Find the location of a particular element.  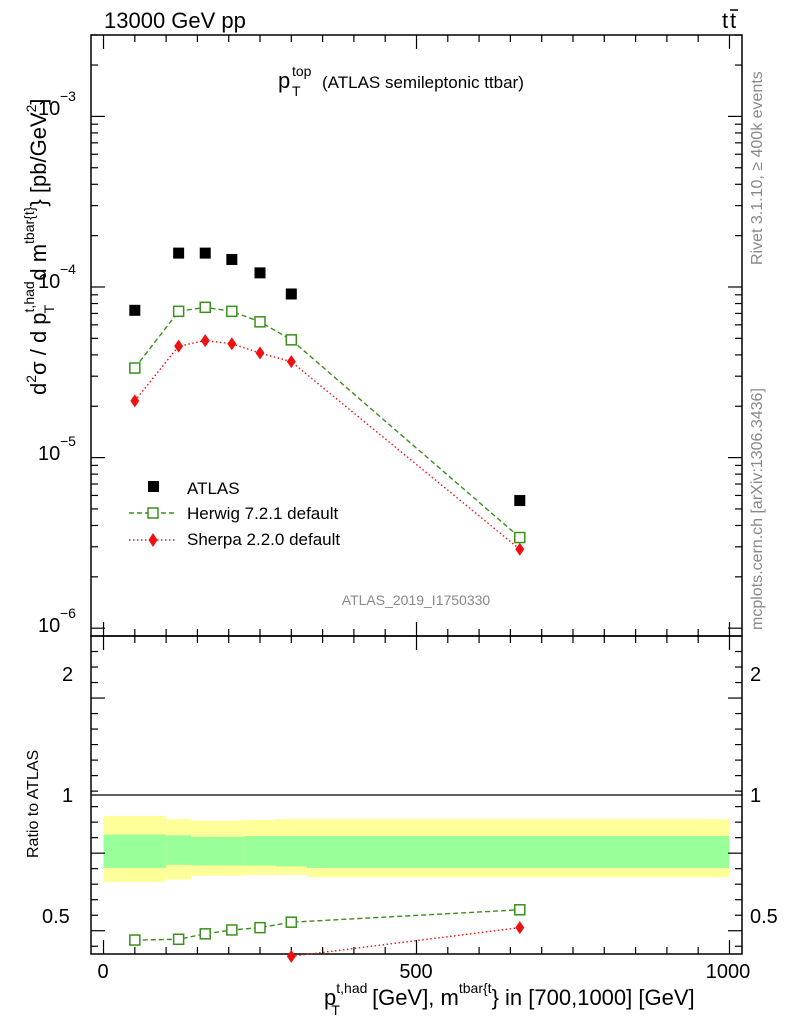

ylabel-sup2: tbar{t} is located at coordinates (29, 225).